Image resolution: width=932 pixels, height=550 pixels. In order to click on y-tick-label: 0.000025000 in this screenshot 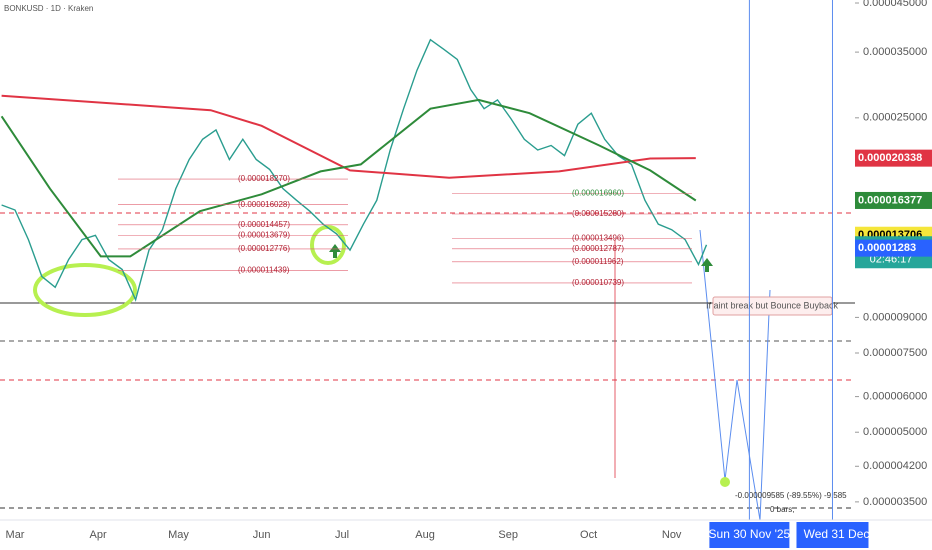, I will do `click(895, 118)`.